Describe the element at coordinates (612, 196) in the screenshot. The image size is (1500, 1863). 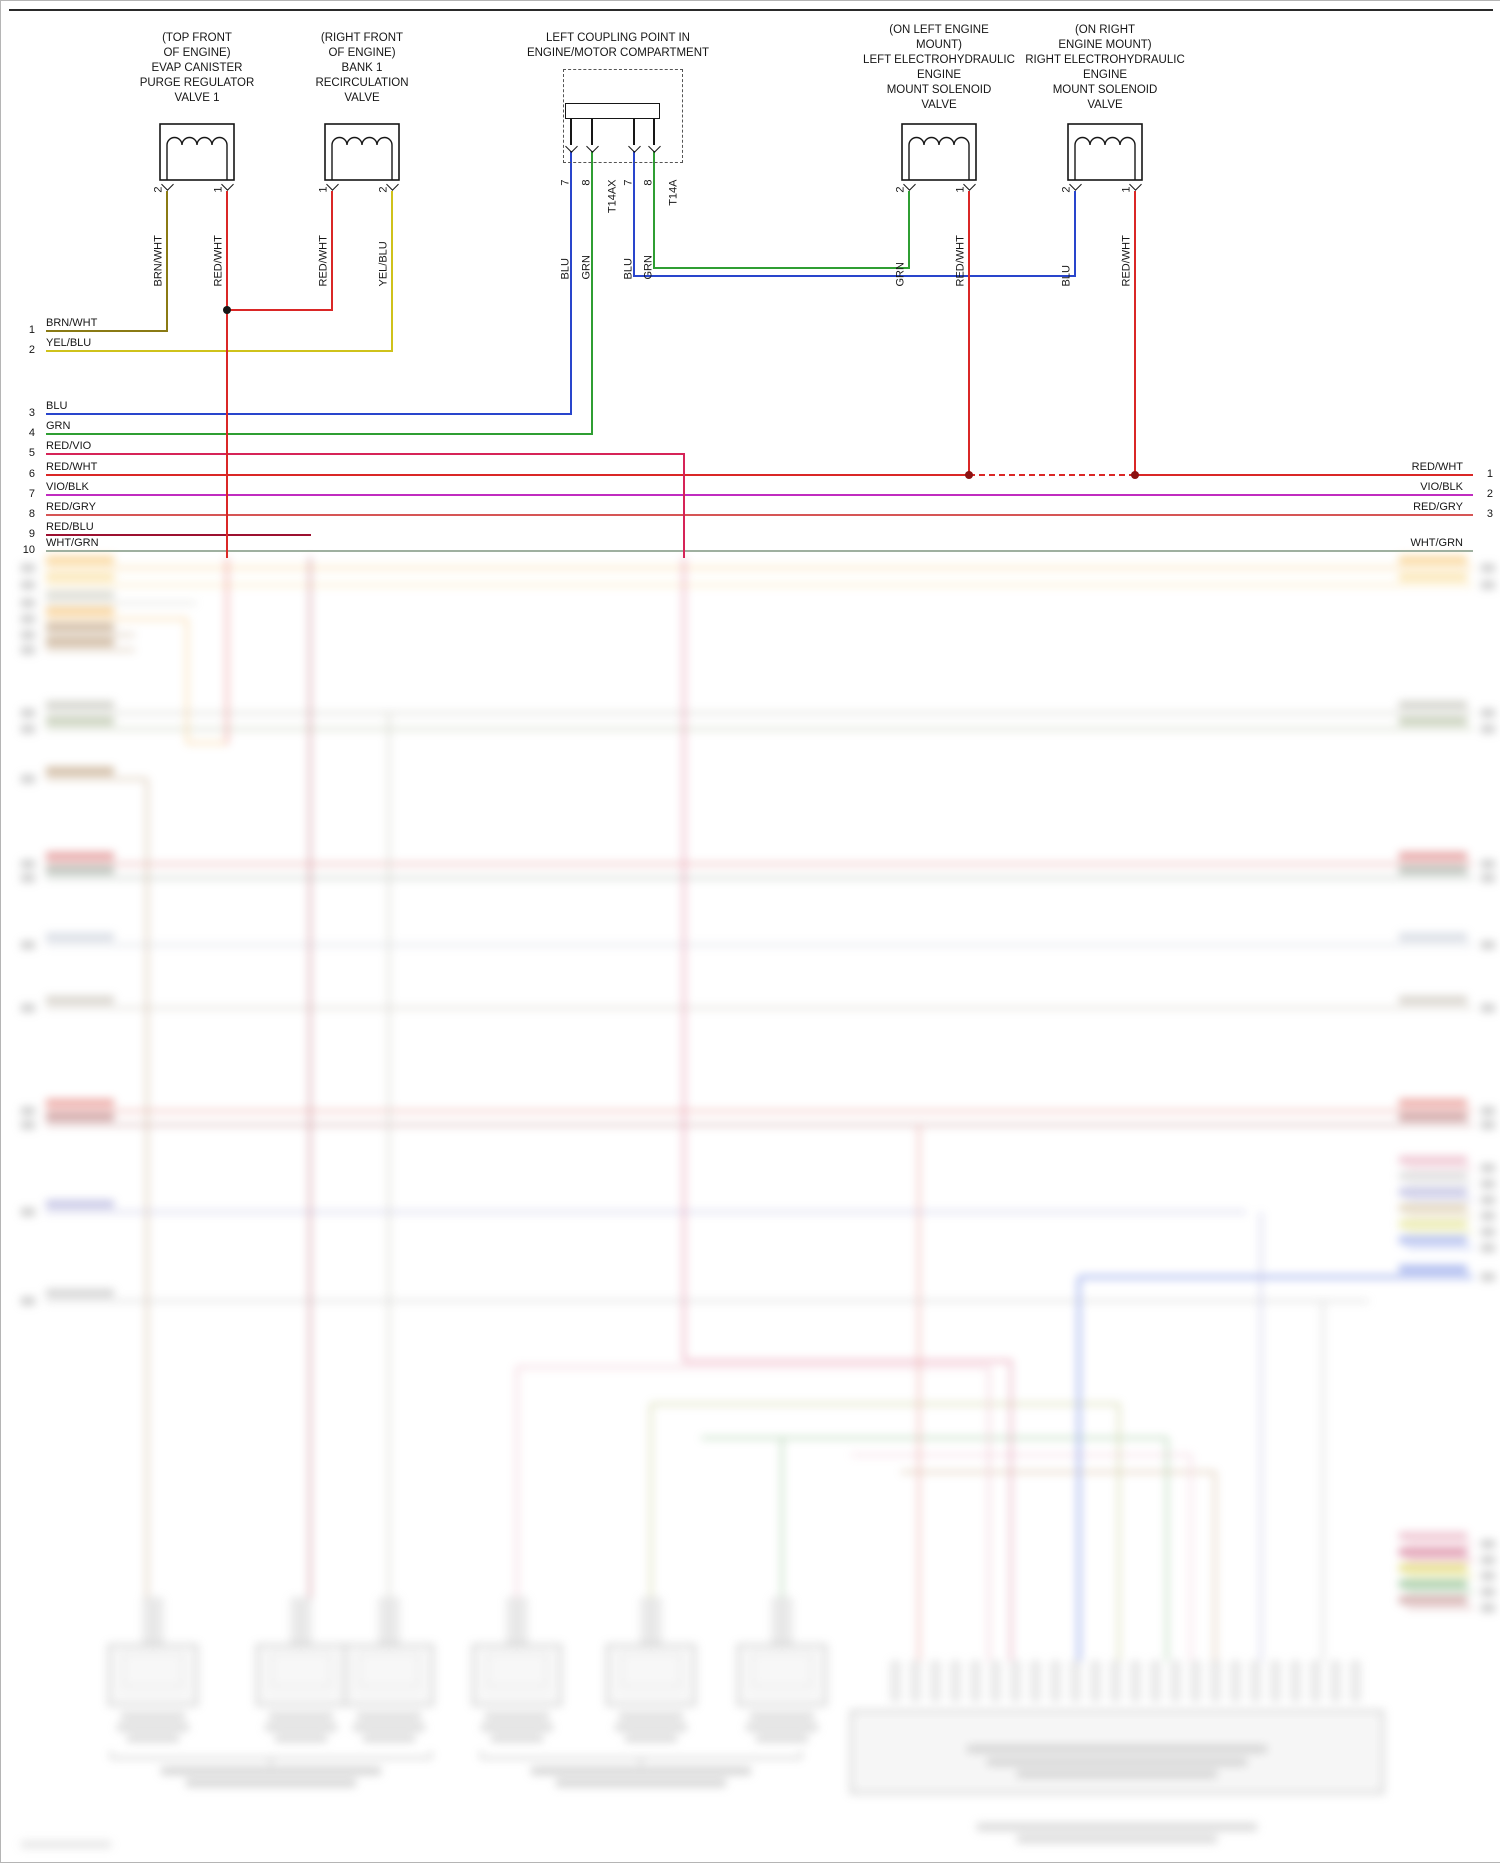
I see `connector-label-t14ax: T14AX` at that location.